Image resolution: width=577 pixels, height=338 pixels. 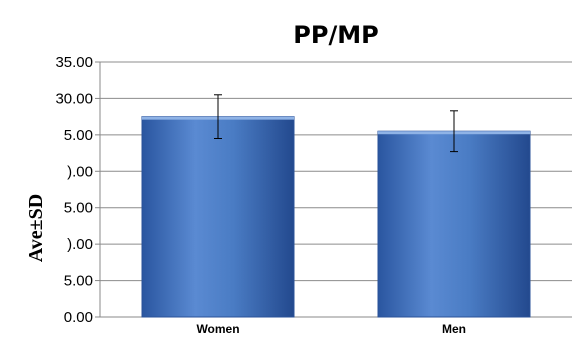 I want to click on y-tick-label: 0.00, so click(x=78, y=317).